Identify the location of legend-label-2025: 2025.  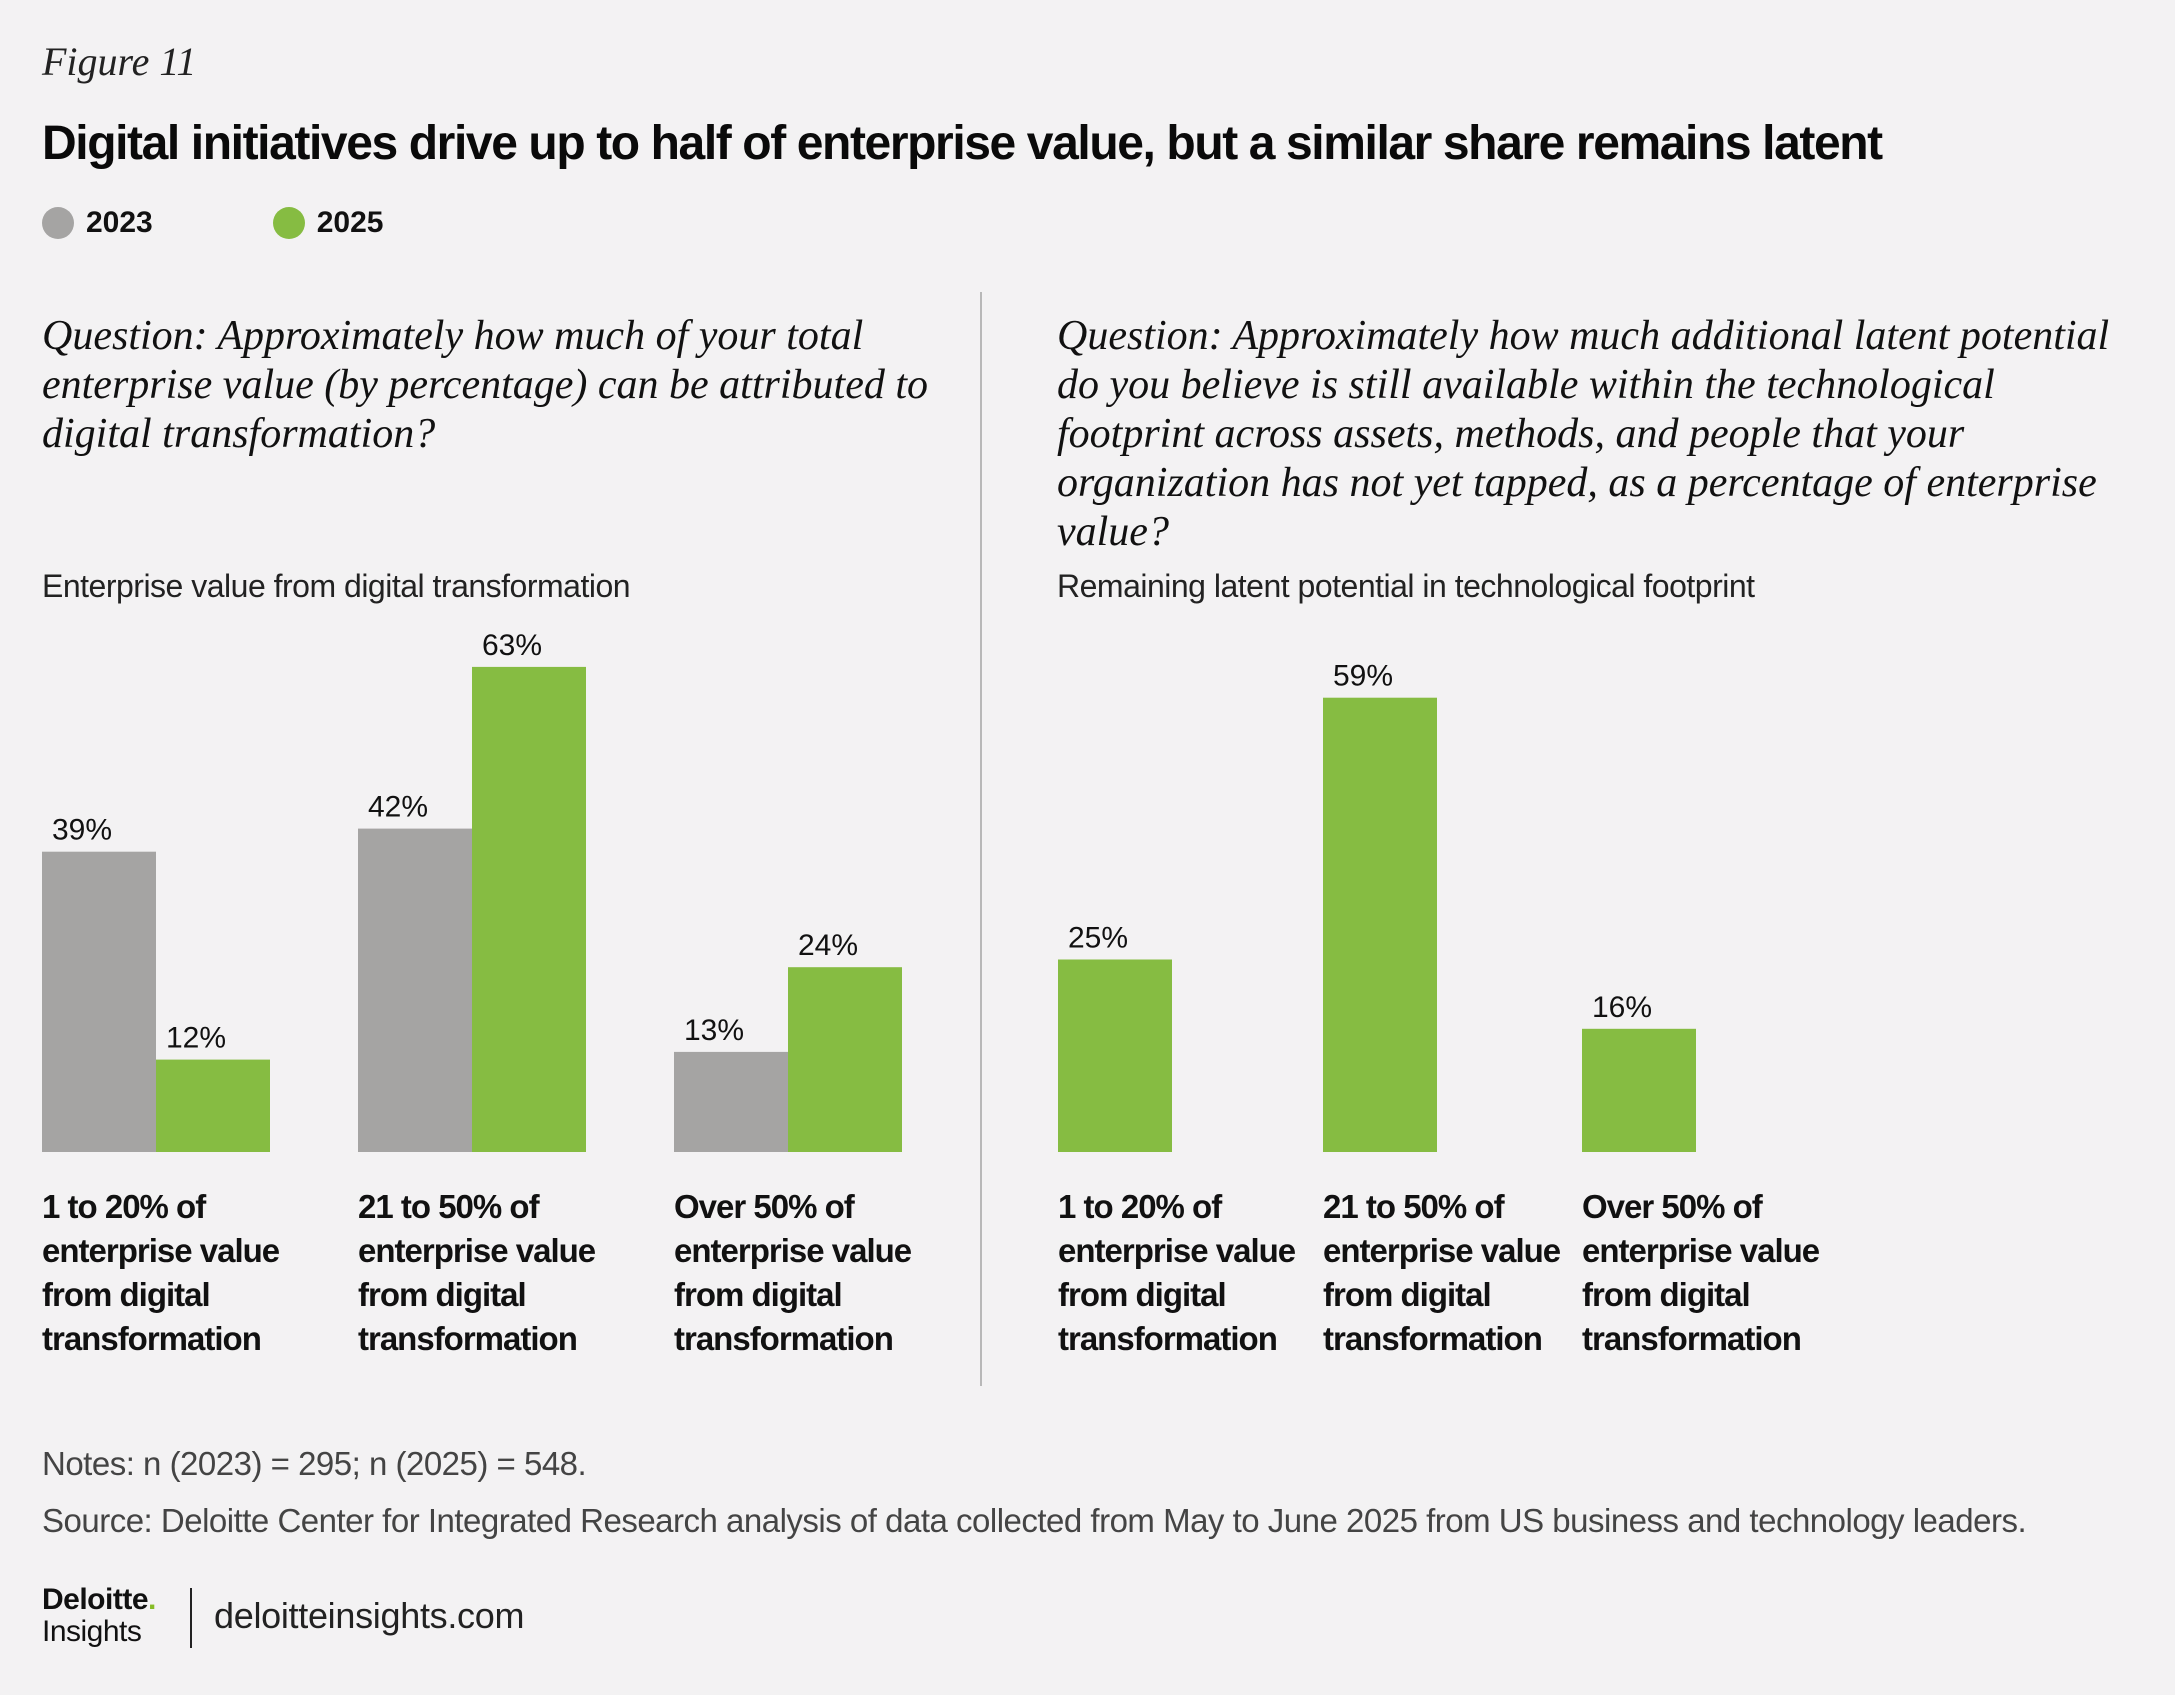
(350, 222).